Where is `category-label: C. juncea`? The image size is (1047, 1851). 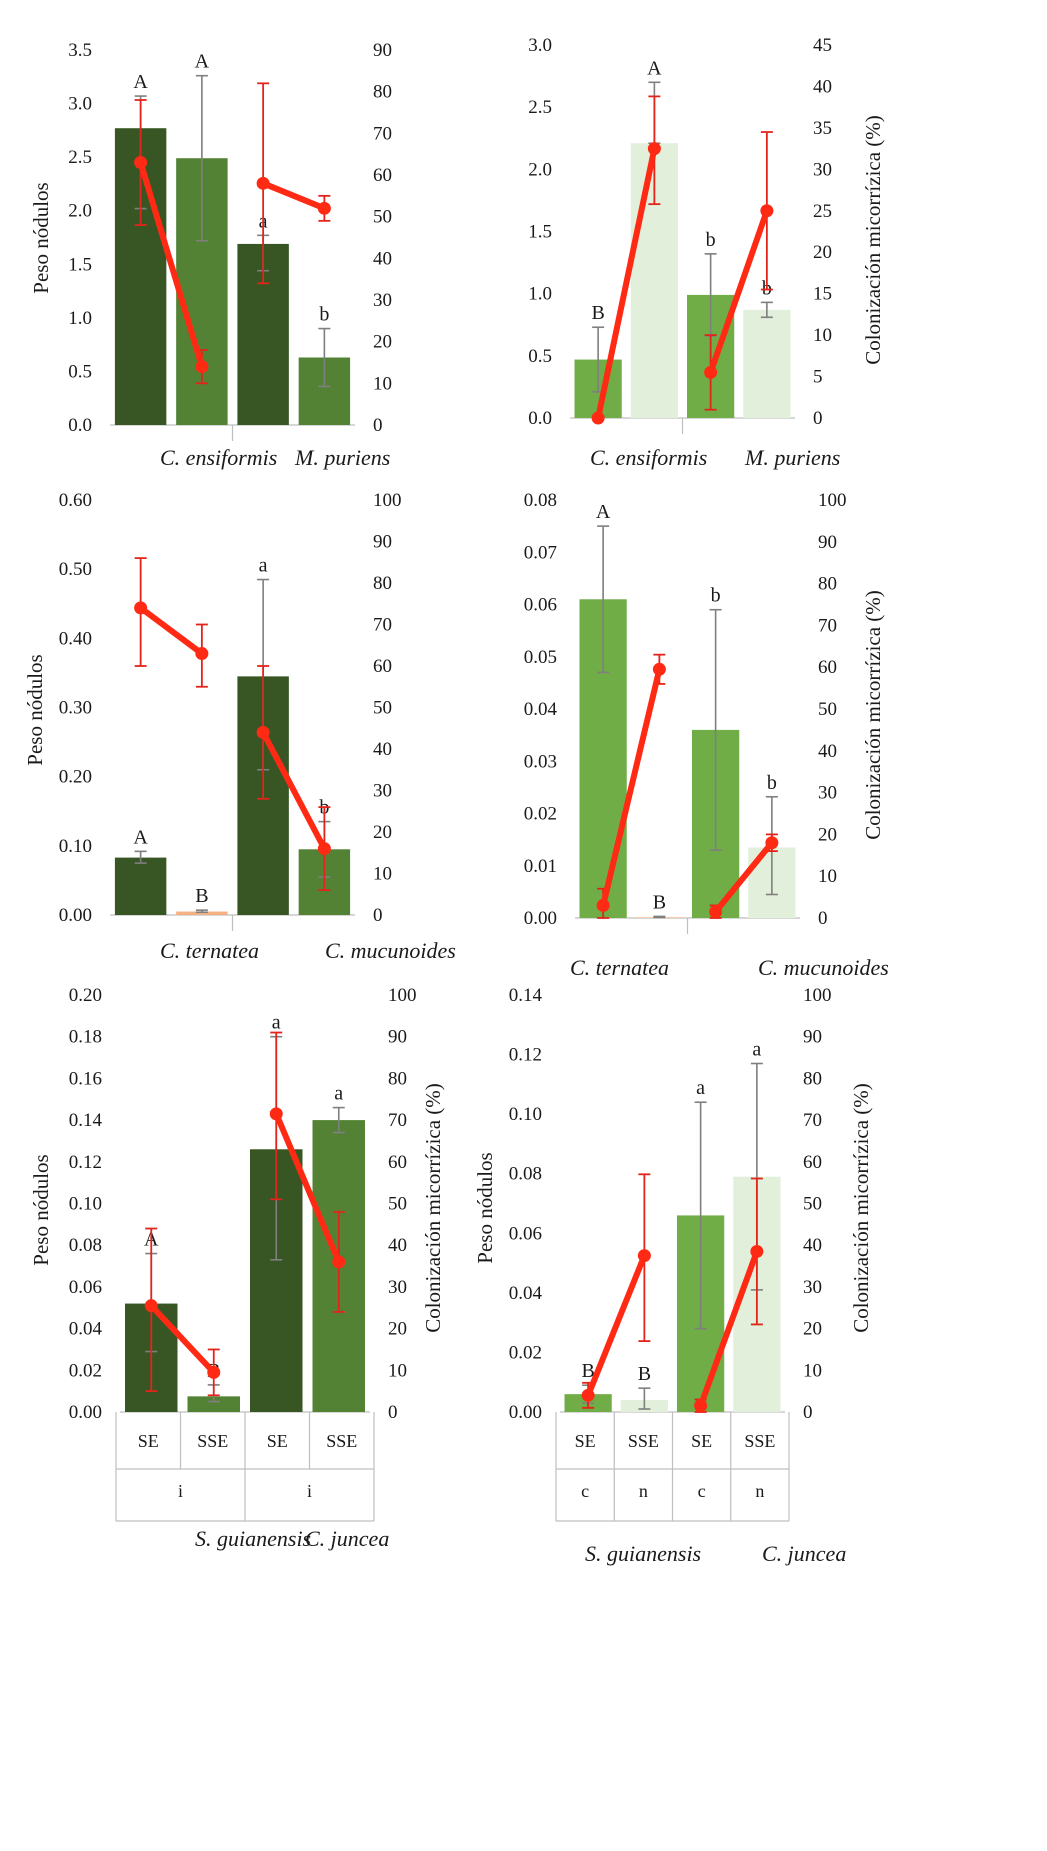 category-label: C. juncea is located at coordinates (347, 1538).